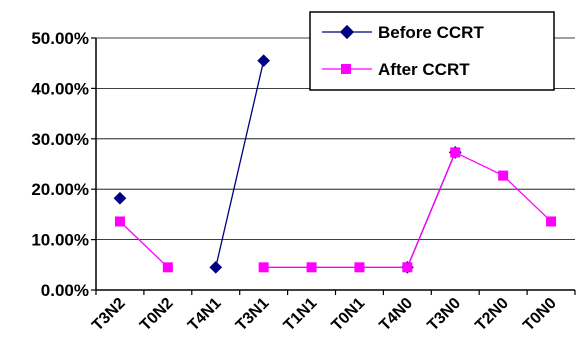 The height and width of the screenshot is (364, 579). What do you see at coordinates (431, 32) in the screenshot?
I see `legend-label-before: Before CCRT` at bounding box center [431, 32].